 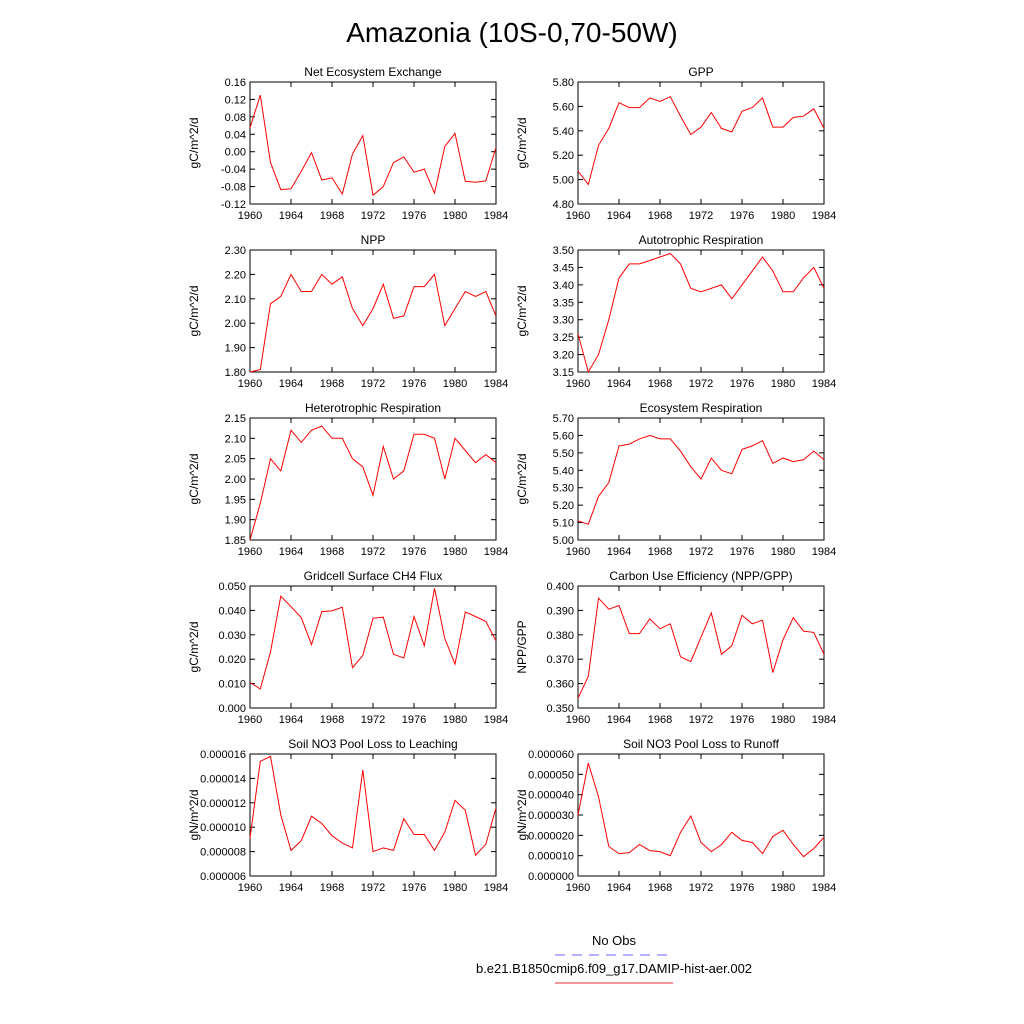 What do you see at coordinates (563, 303) in the screenshot?
I see `y-tick-label: 3.35` at bounding box center [563, 303].